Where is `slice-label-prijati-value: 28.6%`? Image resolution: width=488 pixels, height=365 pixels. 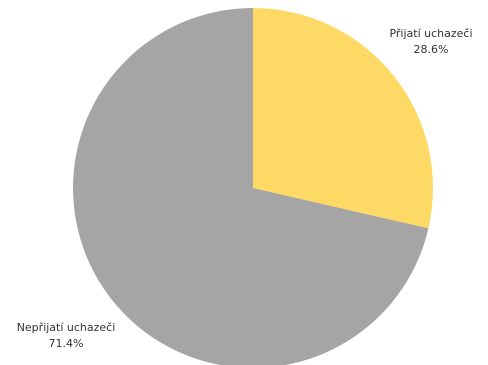
slice-label-prijati-value: 28.6% is located at coordinates (431, 49).